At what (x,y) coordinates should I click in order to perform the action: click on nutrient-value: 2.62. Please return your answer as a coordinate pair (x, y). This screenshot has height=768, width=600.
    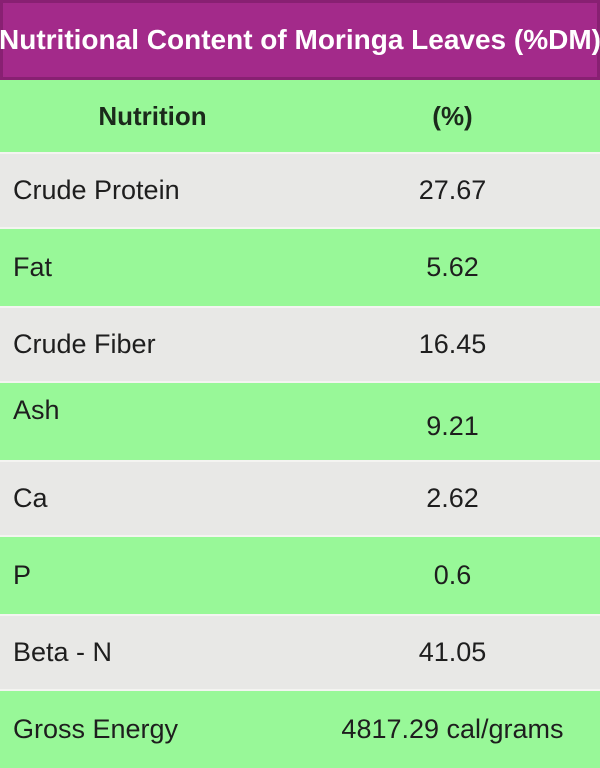
    Looking at the image, I should click on (452, 498).